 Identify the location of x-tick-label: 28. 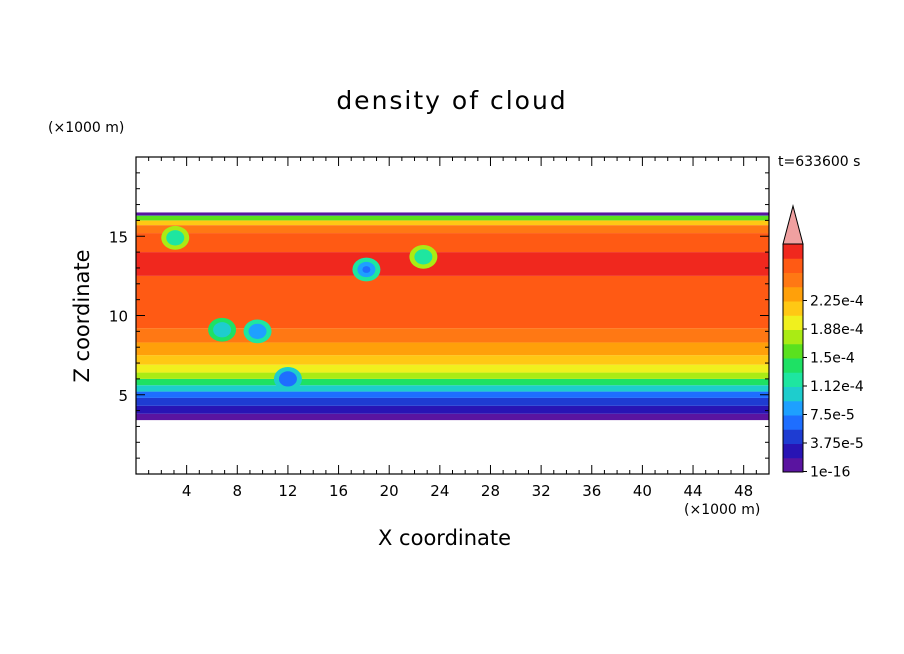
(490, 491).